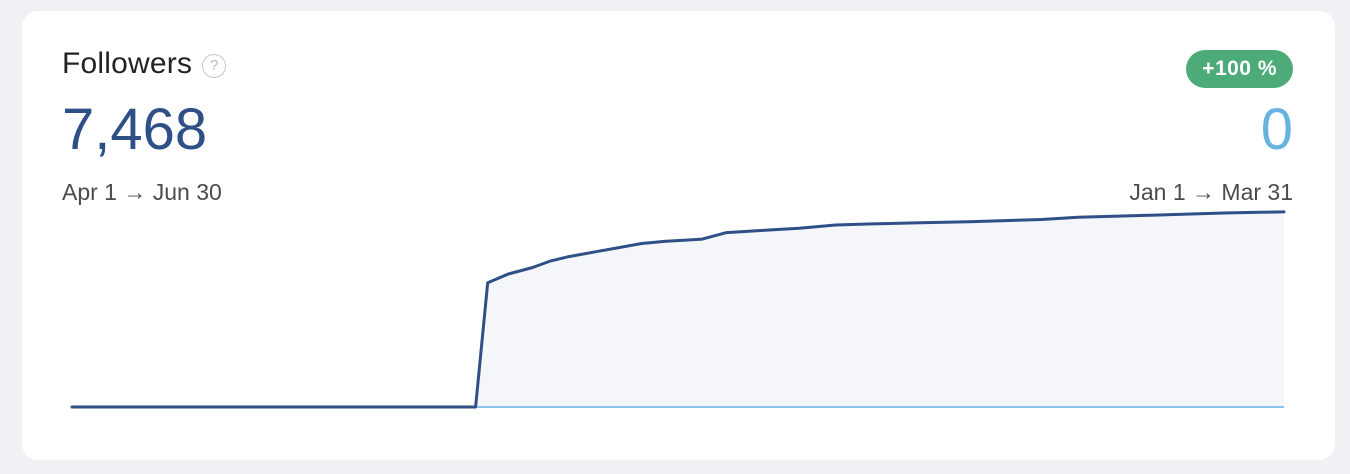 Image resolution: width=1350 pixels, height=474 pixels. I want to click on change-badge: +100 %, so click(1239, 69).